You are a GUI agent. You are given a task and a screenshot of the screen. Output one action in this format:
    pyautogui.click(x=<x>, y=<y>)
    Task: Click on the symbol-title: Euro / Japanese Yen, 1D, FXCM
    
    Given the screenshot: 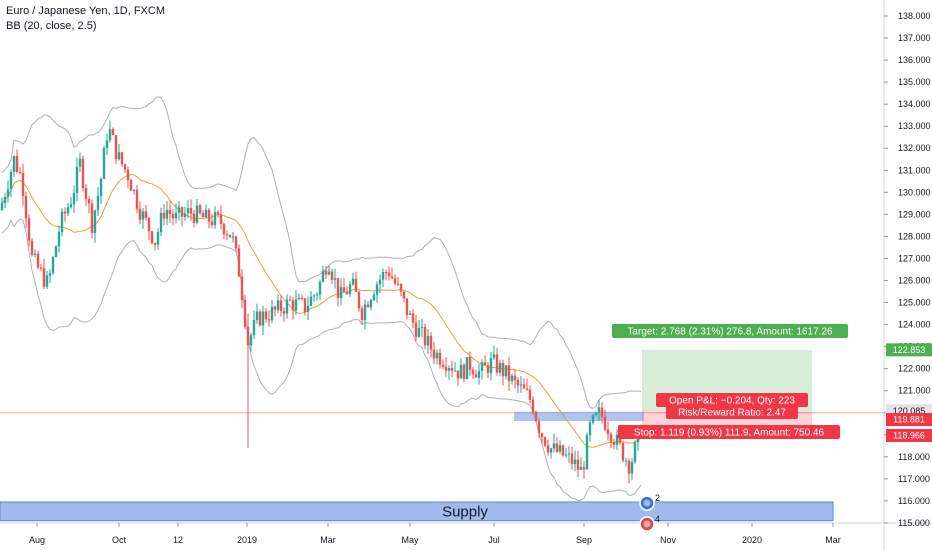 What is the action you would take?
    pyautogui.click(x=85, y=11)
    